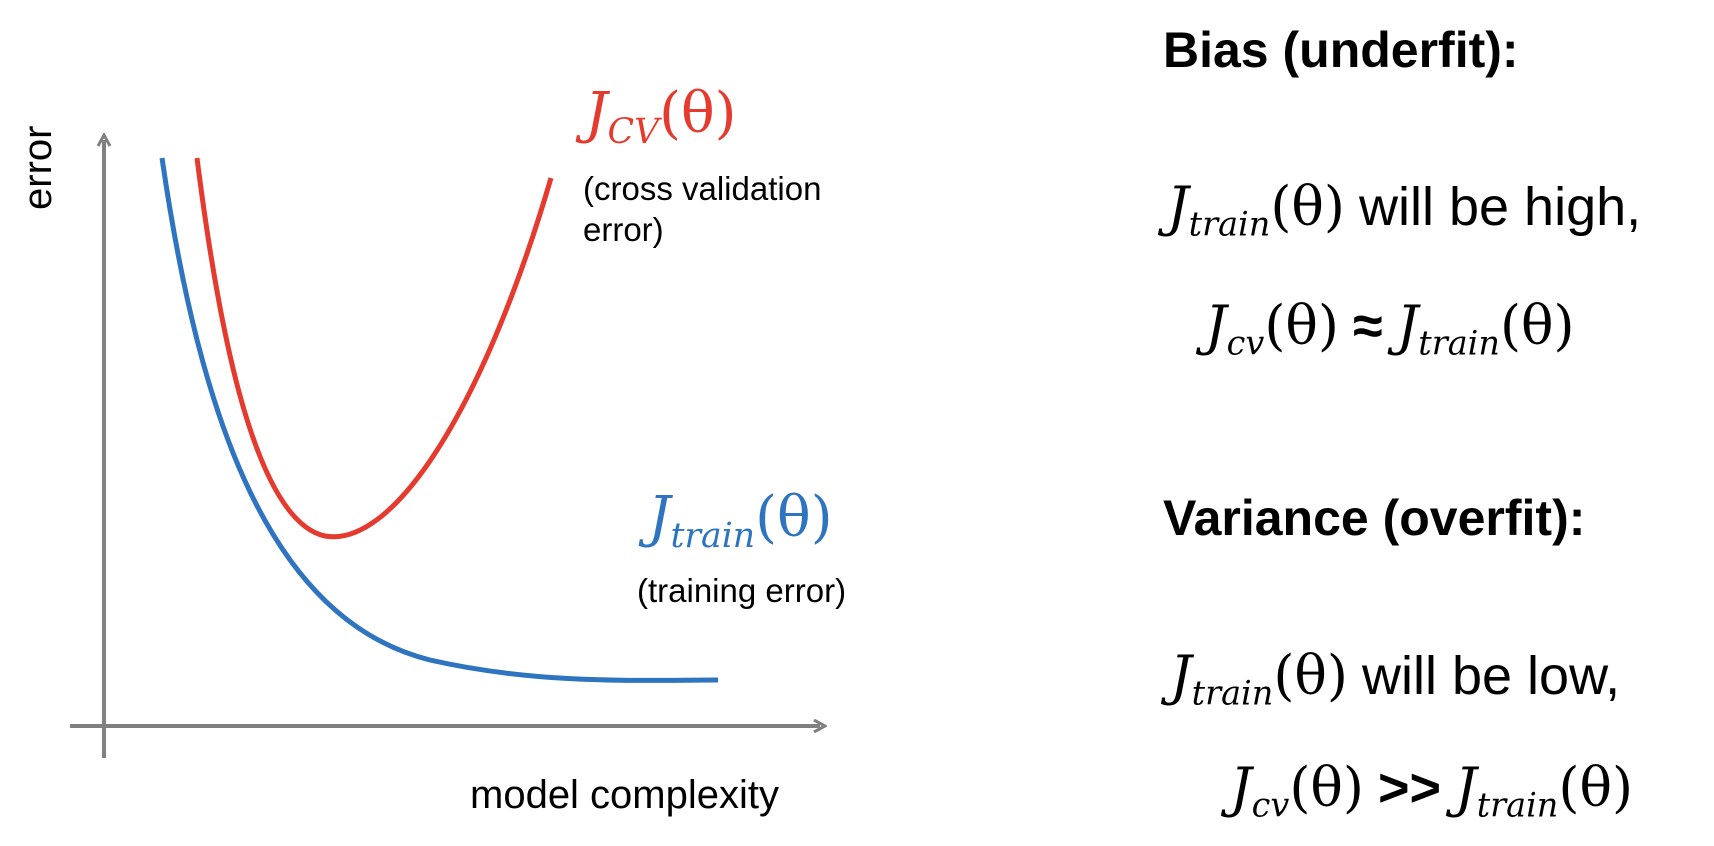  I want to click on variance-statement-2: Jcv(θ) >> Jtrain(θ), so click(1432, 790).